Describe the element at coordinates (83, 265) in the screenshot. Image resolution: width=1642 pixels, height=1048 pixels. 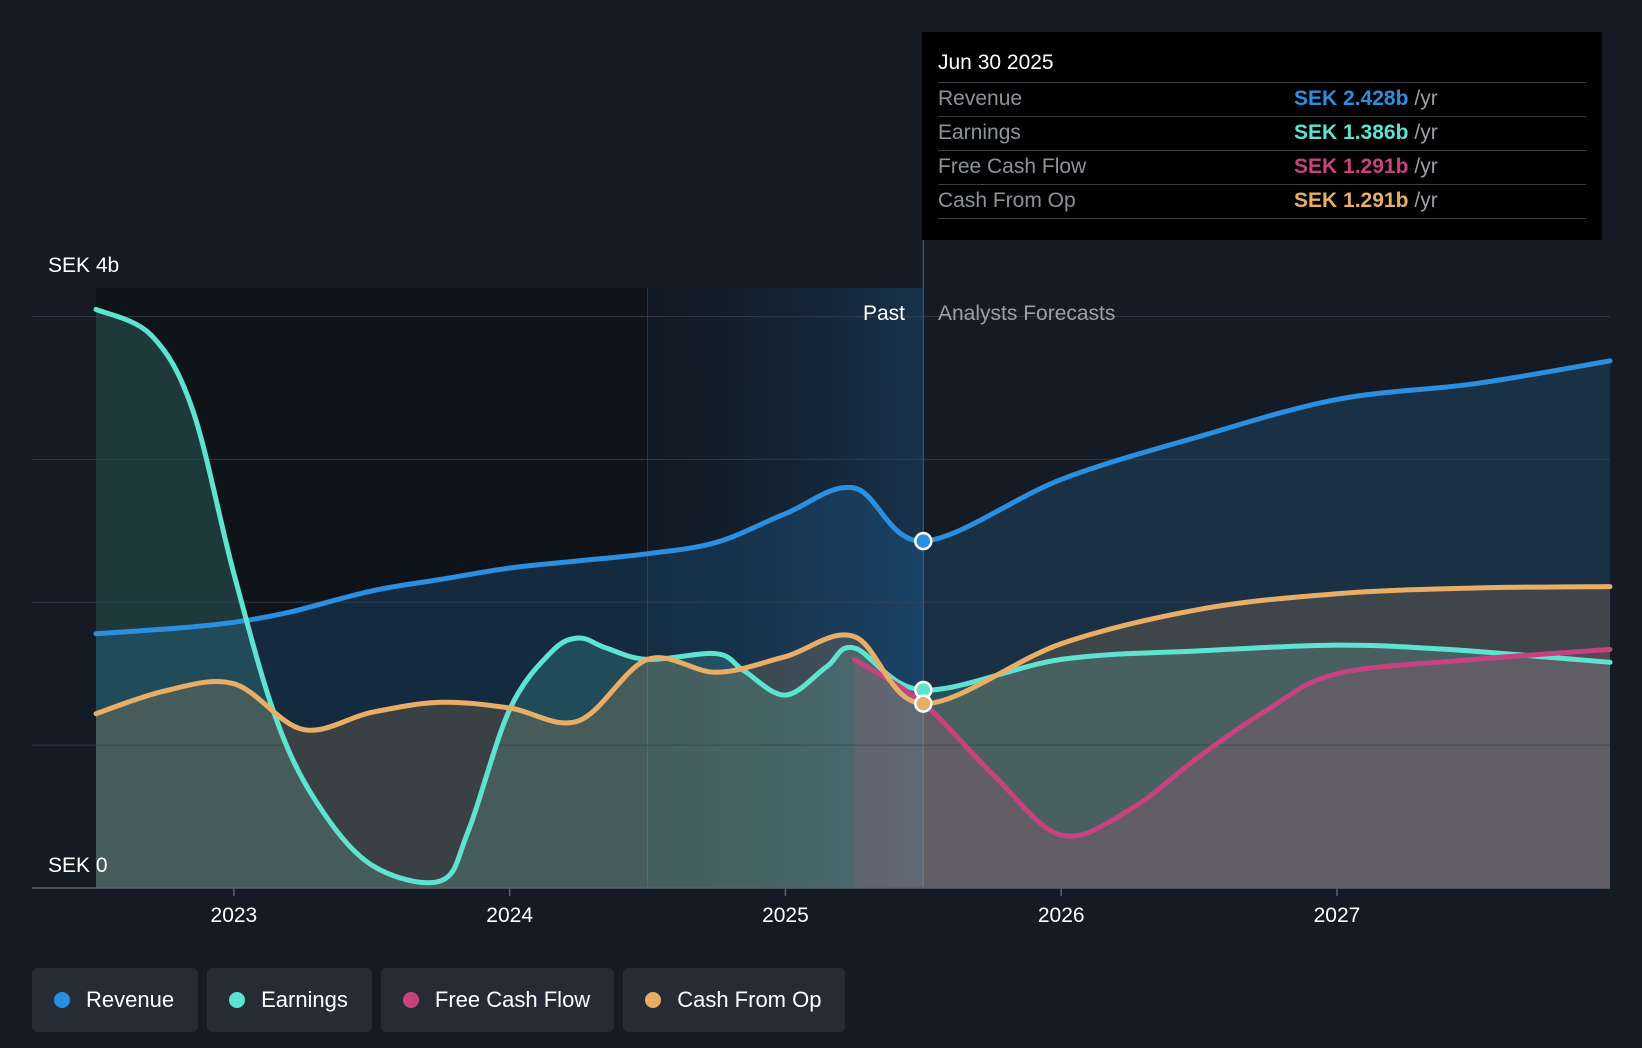
I see `y-axis-top-label: SEK 4b` at that location.